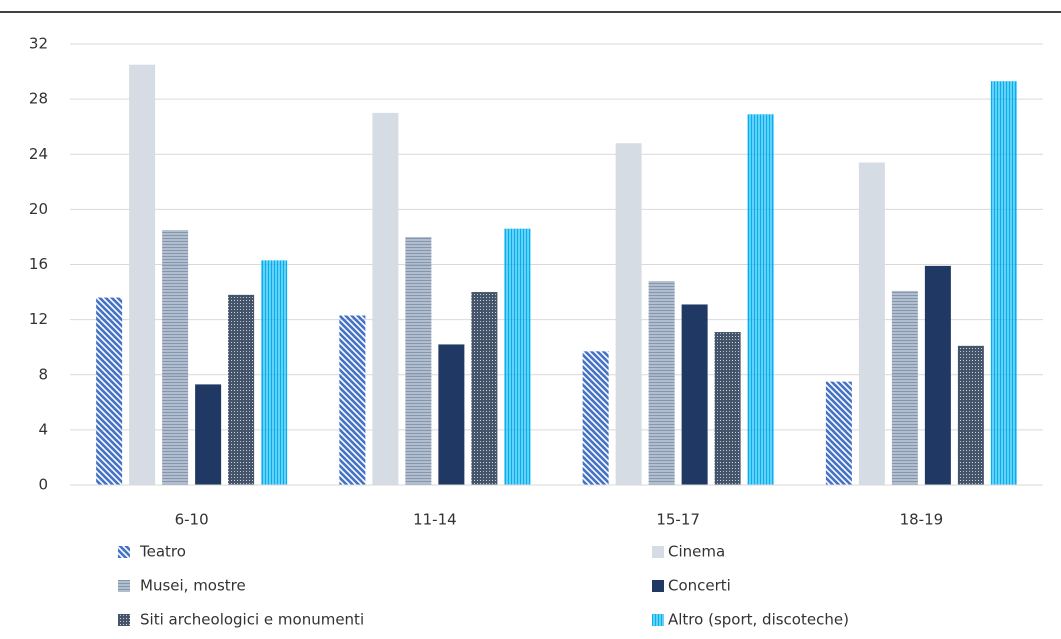 This screenshot has height=639, width=1061. Describe the element at coordinates (193, 586) in the screenshot. I see `legend-label: Musei, mostre` at that location.